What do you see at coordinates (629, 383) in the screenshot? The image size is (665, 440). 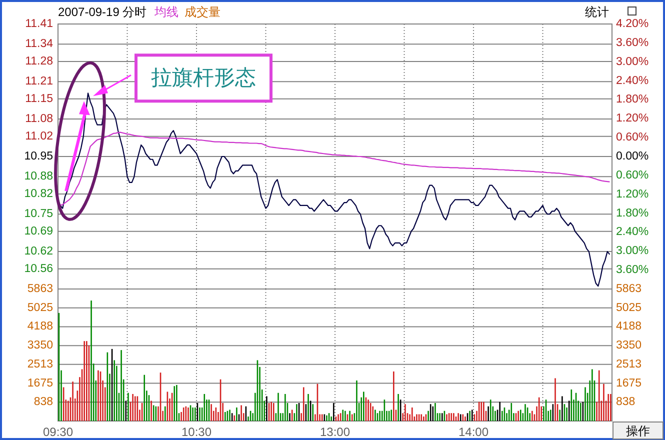 I see `y2-tick-label: 1675` at bounding box center [629, 383].